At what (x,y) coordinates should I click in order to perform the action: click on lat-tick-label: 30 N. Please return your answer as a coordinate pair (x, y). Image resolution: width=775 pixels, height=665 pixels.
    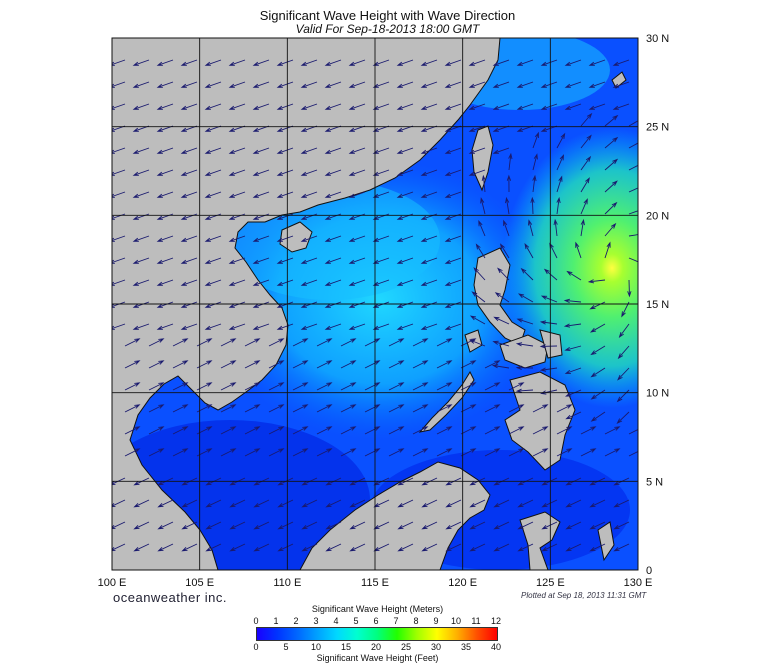
    Looking at the image, I should click on (657, 39).